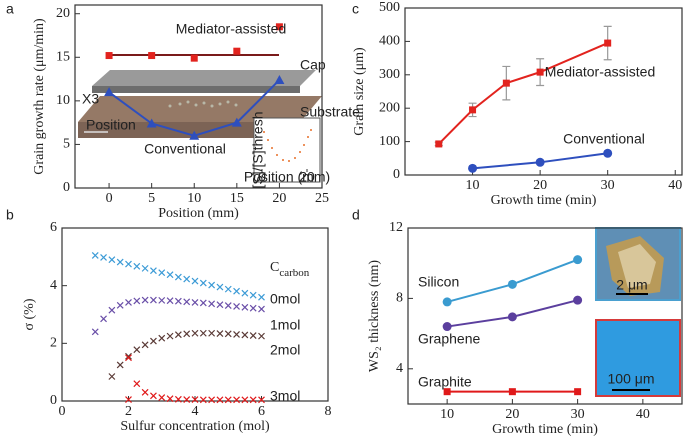  I want to click on y-tick-label: 300, so click(389, 74).